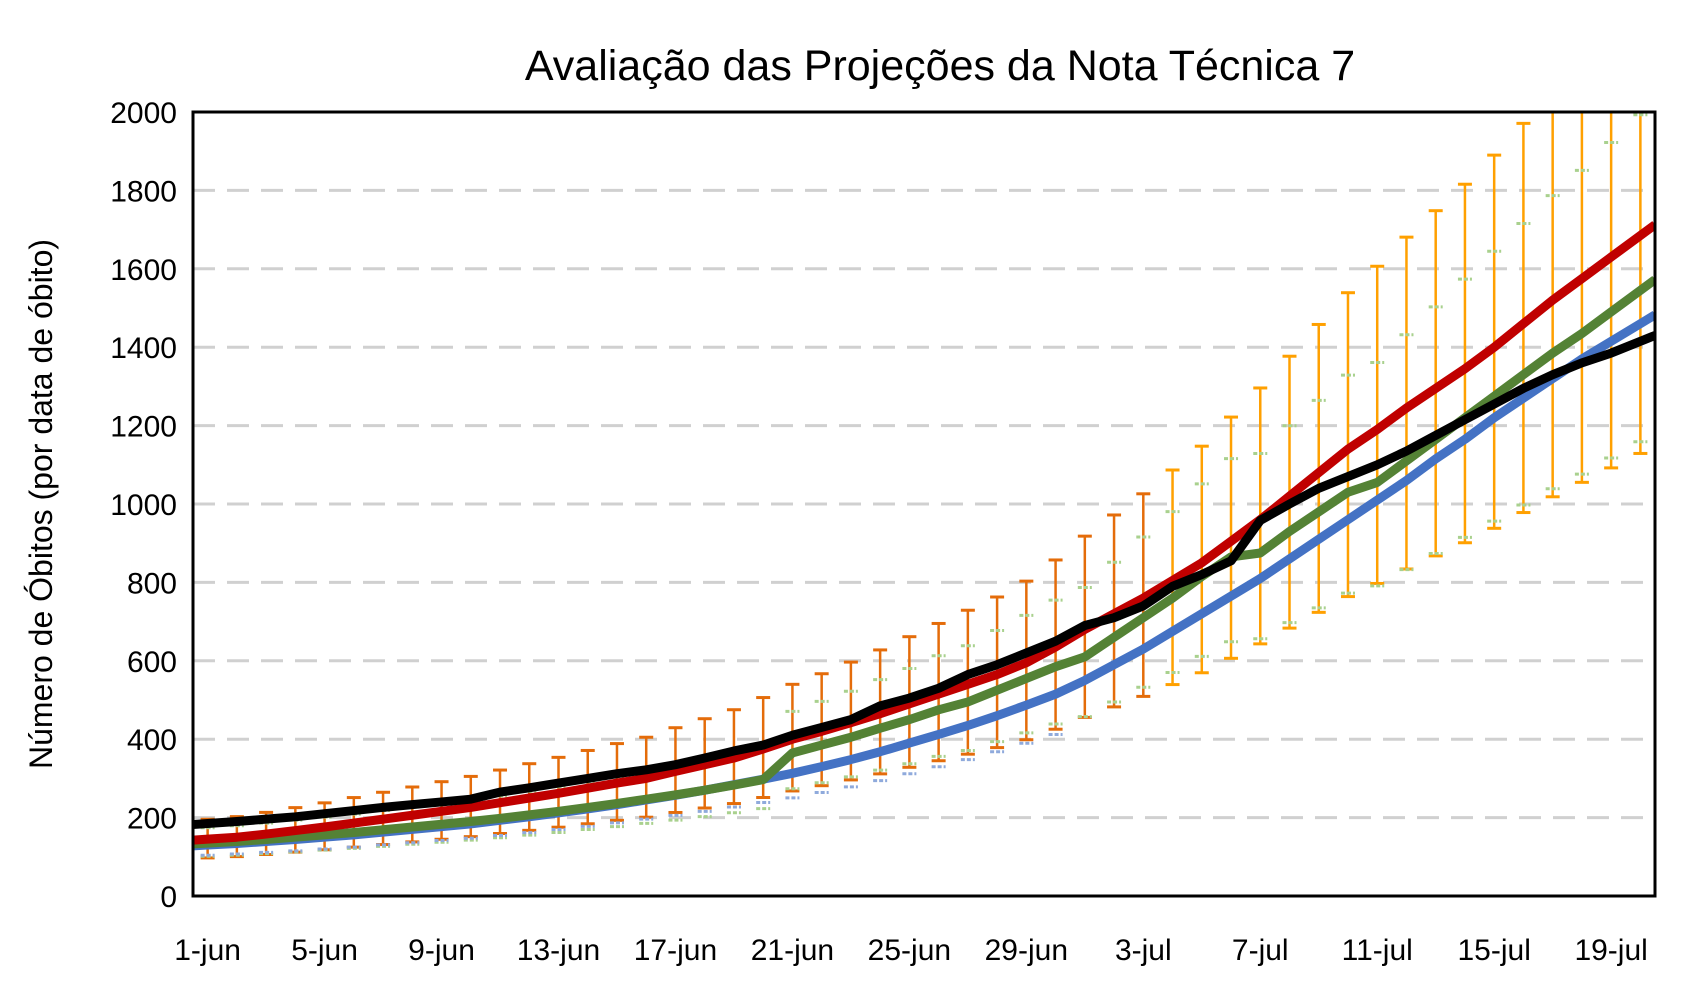  What do you see at coordinates (152, 583) in the screenshot?
I see `y-tick-label: 800` at bounding box center [152, 583].